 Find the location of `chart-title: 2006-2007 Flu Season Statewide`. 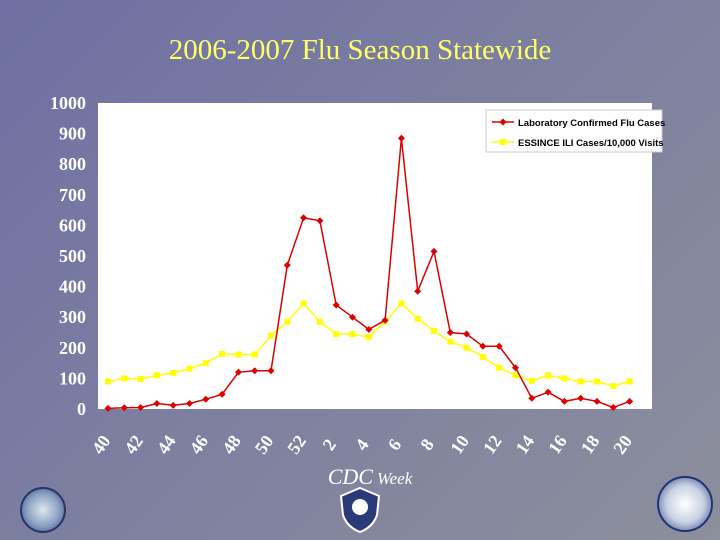

chart-title: 2006-2007 Flu Season Statewide is located at coordinates (360, 50).